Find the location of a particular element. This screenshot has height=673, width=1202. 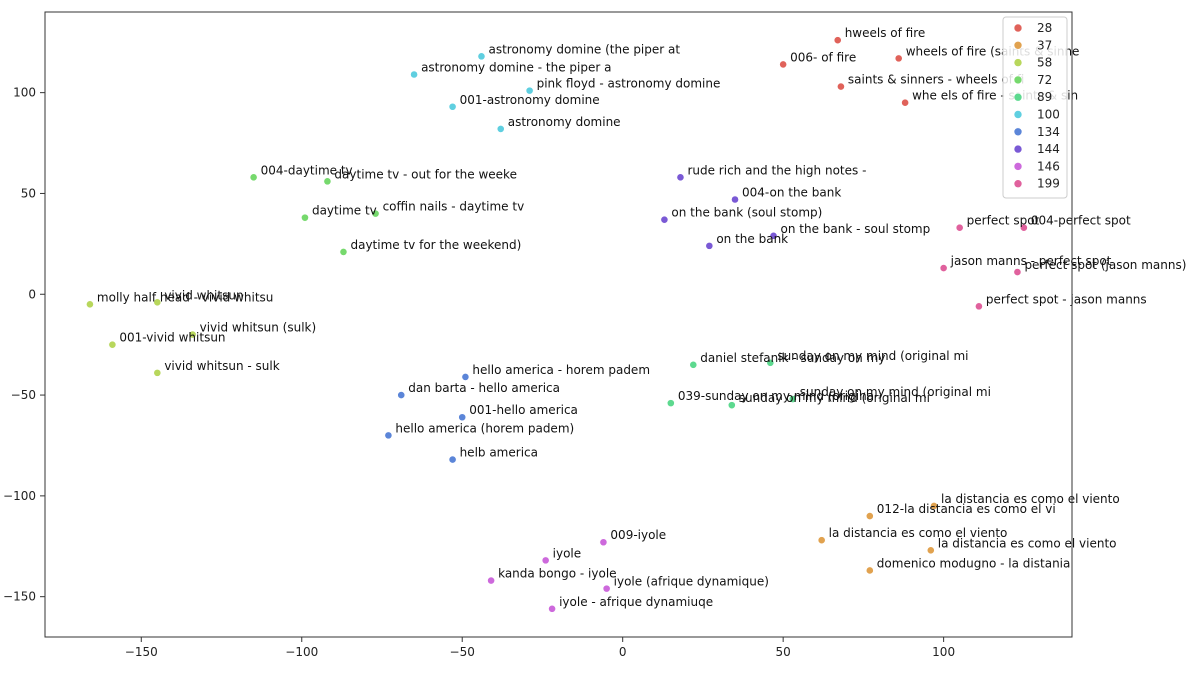

legend-label: 199 is located at coordinates (1048, 184).